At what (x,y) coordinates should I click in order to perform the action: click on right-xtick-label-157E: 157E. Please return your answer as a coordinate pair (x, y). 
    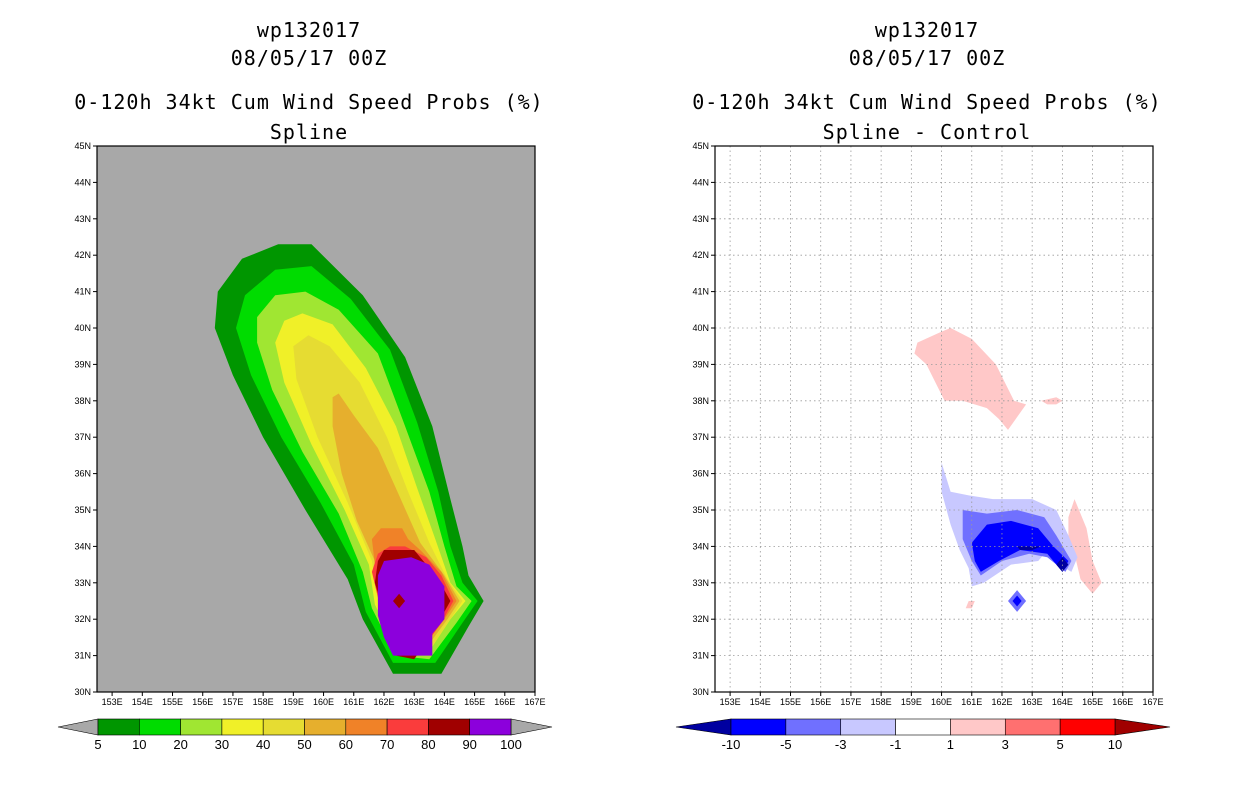
    Looking at the image, I should click on (850, 702).